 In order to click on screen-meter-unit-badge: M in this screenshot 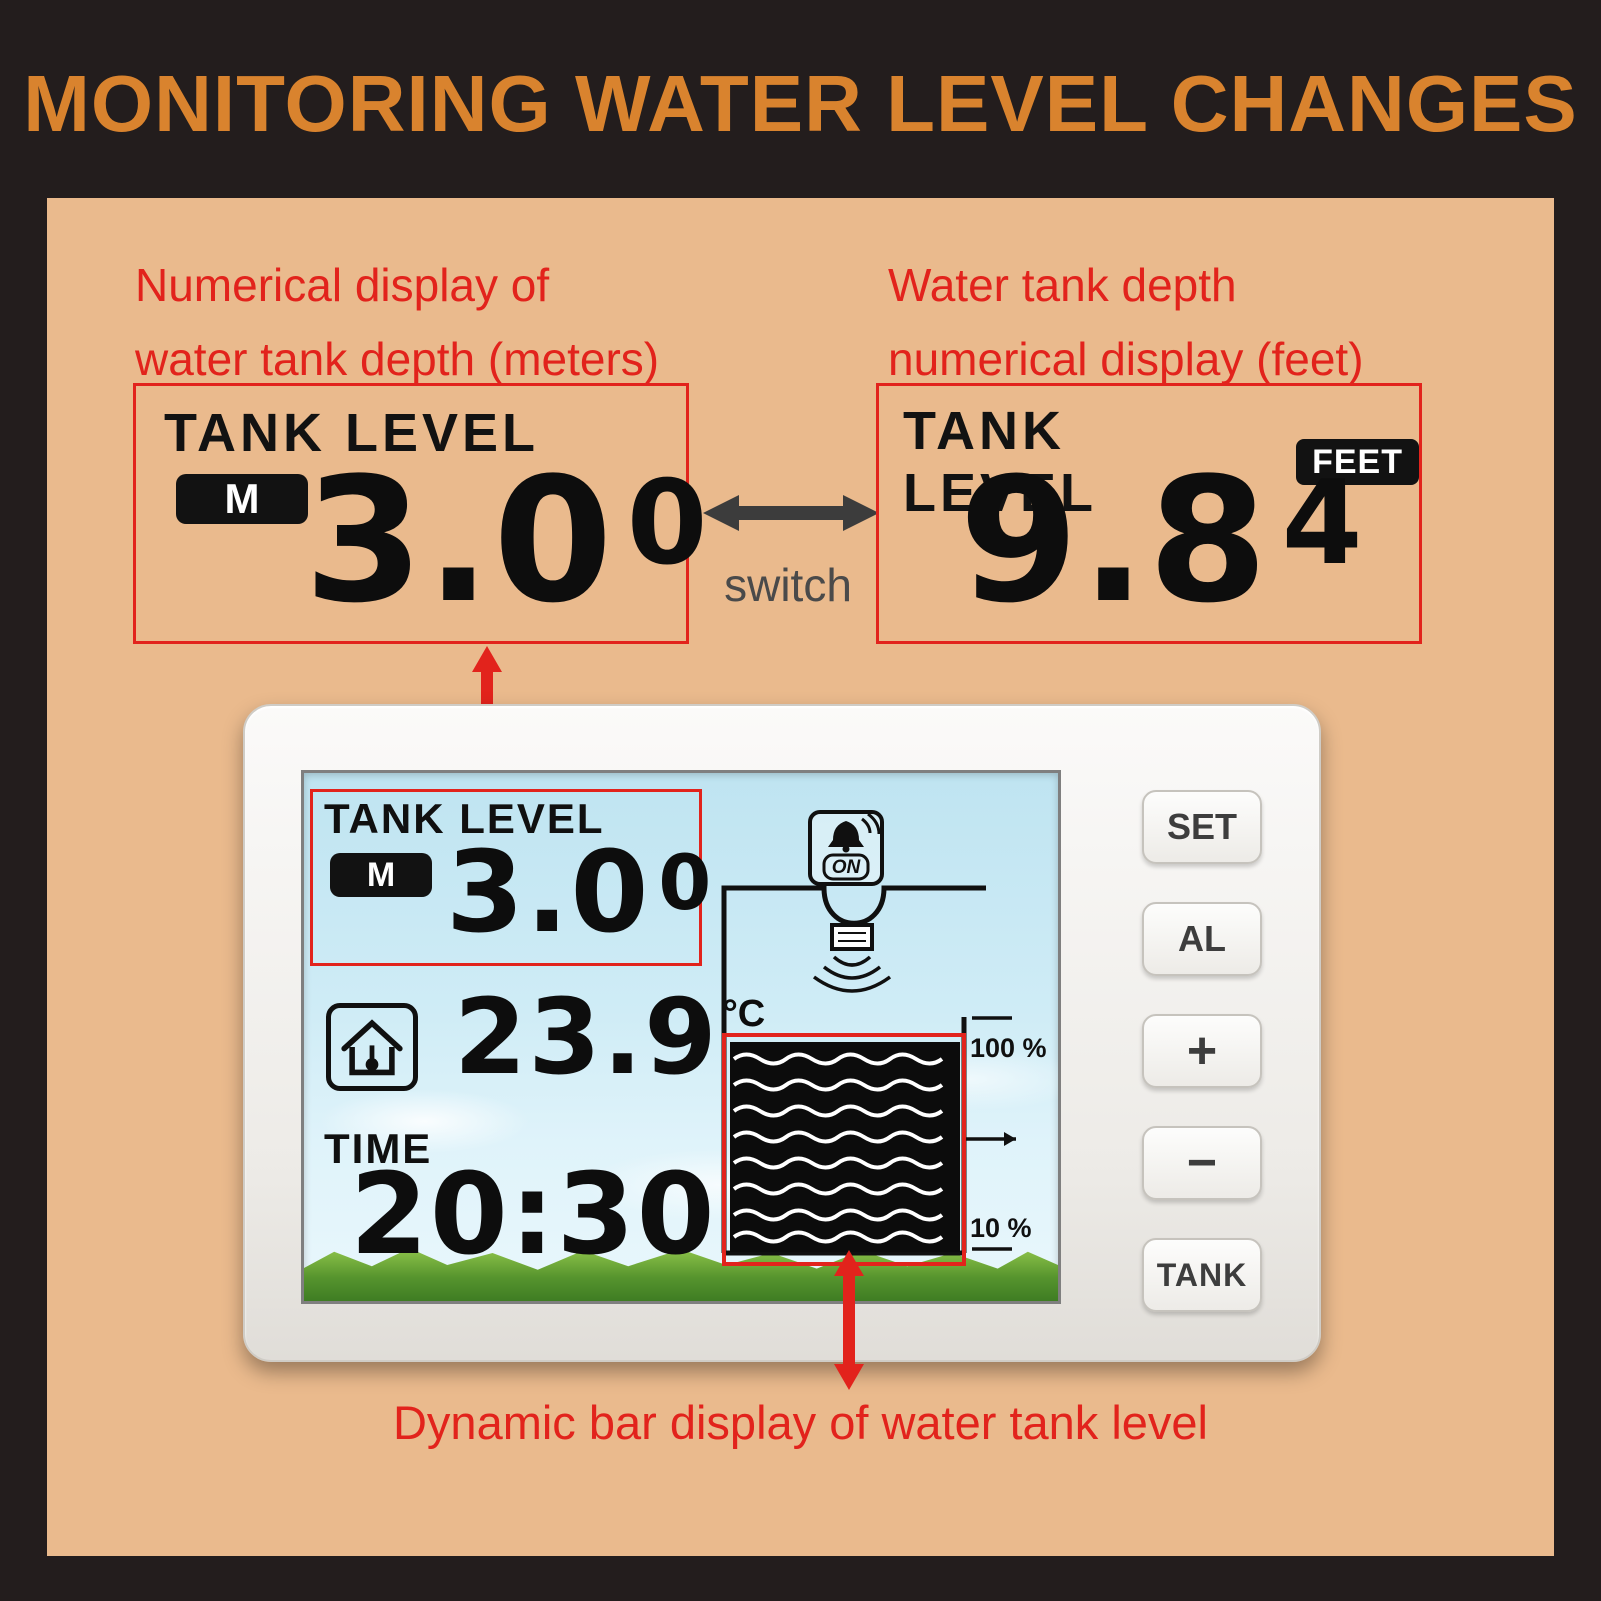, I will do `click(381, 875)`.